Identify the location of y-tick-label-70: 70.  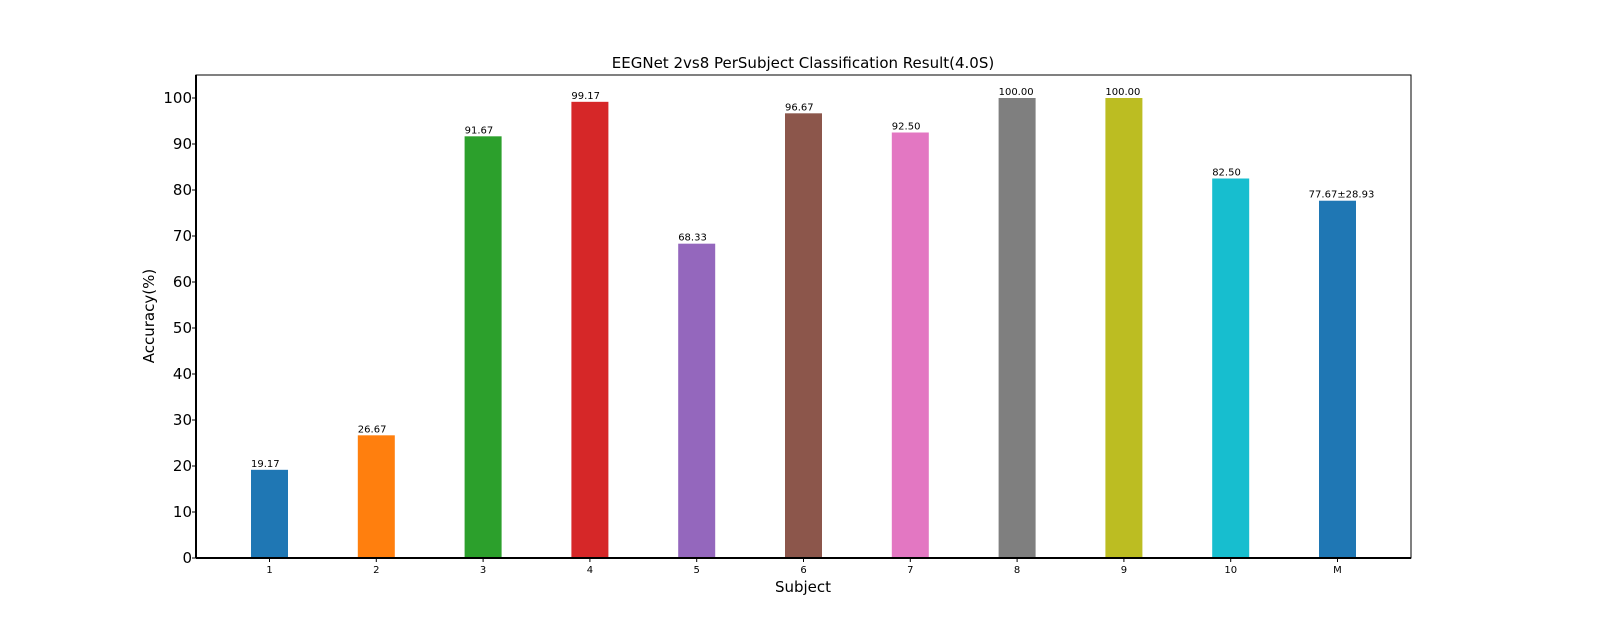
(182, 236).